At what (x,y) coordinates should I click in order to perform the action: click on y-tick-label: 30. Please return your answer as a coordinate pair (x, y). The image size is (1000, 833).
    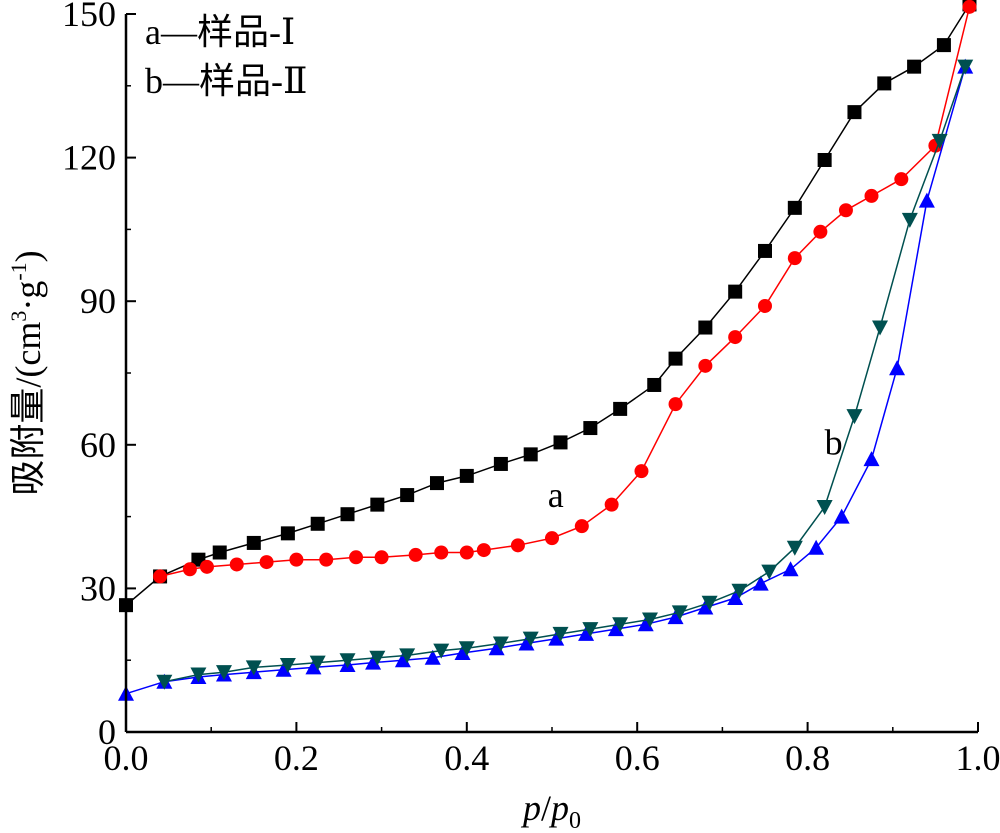
    Looking at the image, I should click on (98, 588).